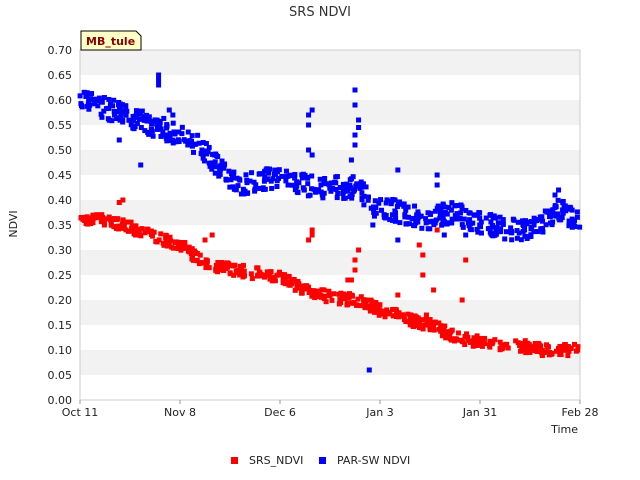 The image size is (640, 480). Describe the element at coordinates (60, 350) in the screenshot. I see `y-tick-label: 0.10` at that location.